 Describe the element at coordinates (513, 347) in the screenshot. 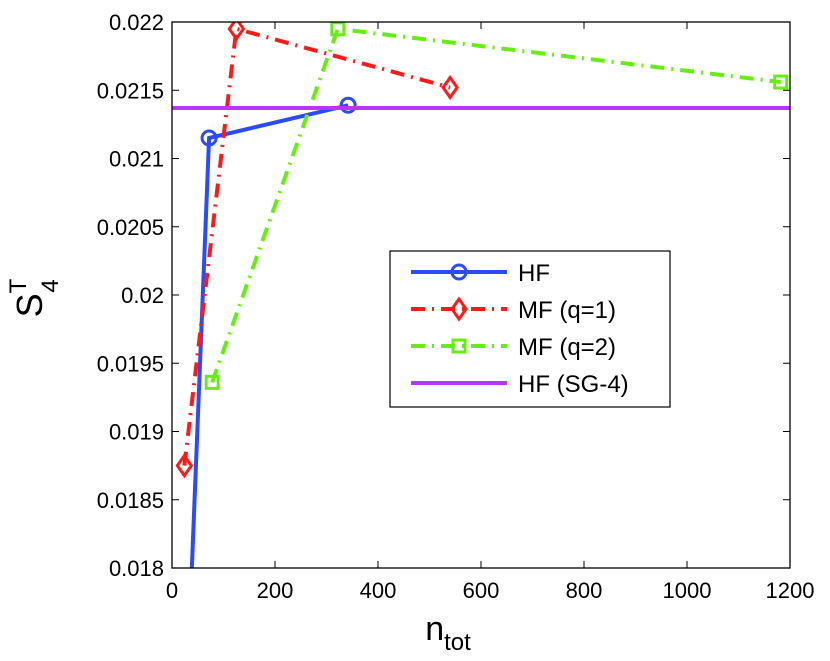

I see `legend-entry: MF (q=2)` at that location.